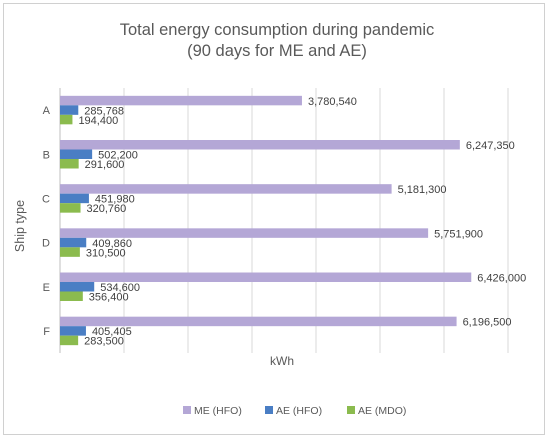  Describe the element at coordinates (109, 298) in the screenshot. I see `data-label: 356,400` at that location.